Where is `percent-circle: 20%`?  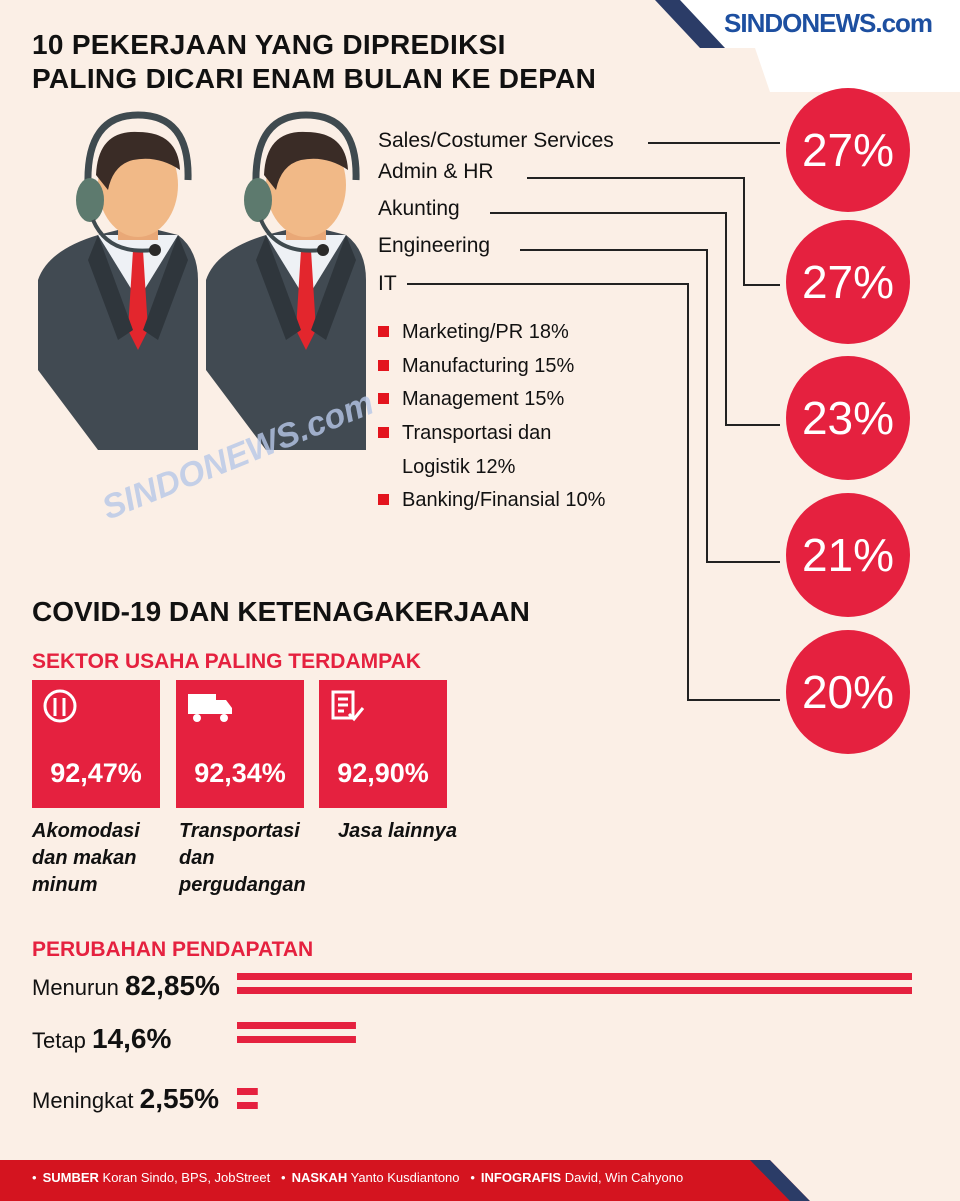
percent-circle: 20% is located at coordinates (848, 692).